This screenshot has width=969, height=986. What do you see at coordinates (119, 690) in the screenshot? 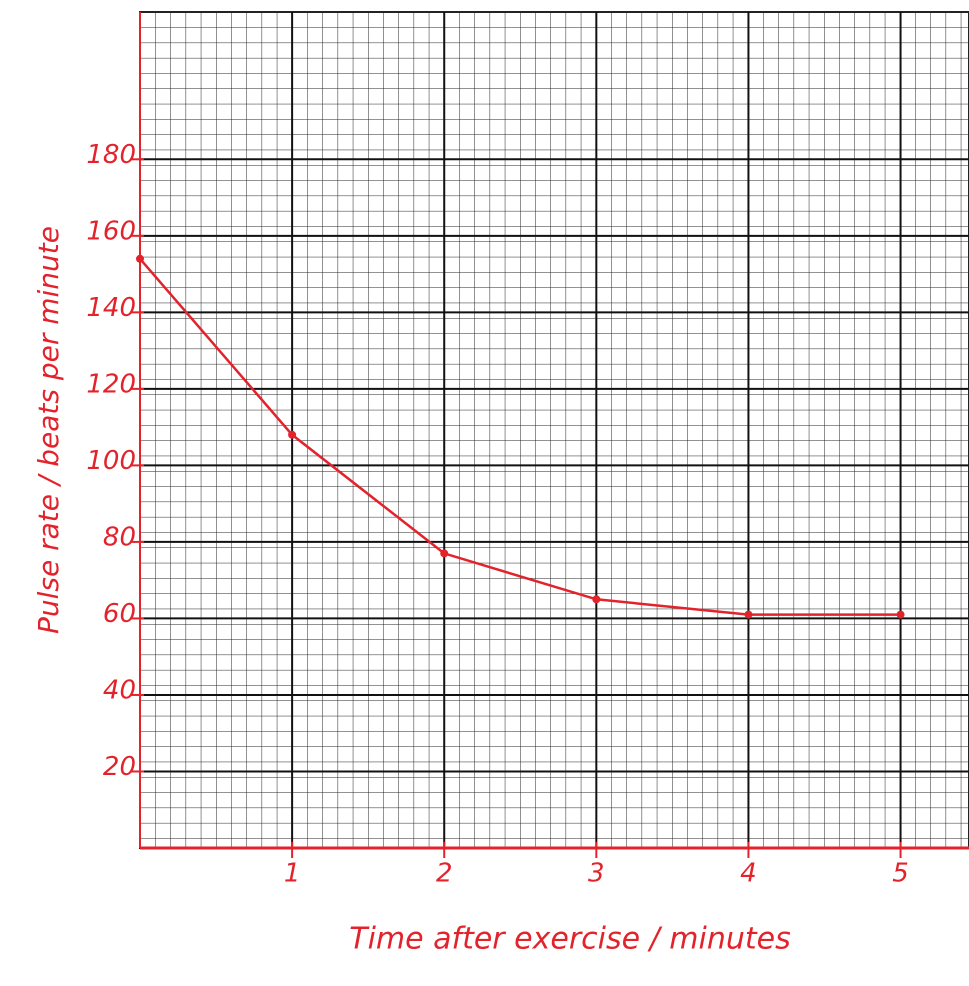
I see `y-tick-label: 40` at bounding box center [119, 690].